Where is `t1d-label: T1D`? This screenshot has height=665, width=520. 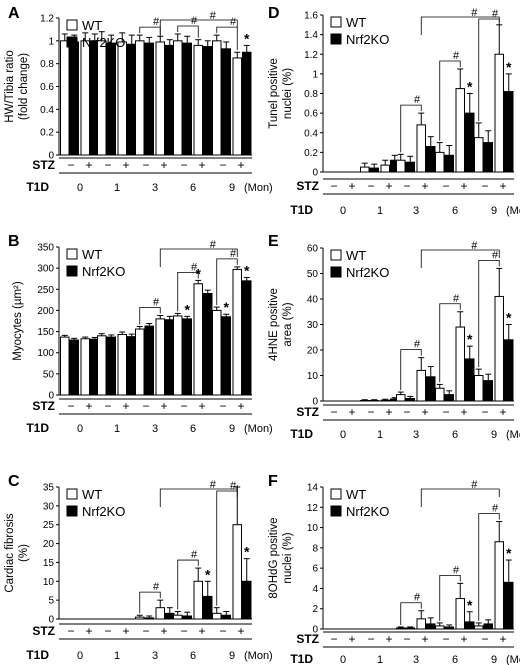 t1d-label: T1D is located at coordinates (37, 428).